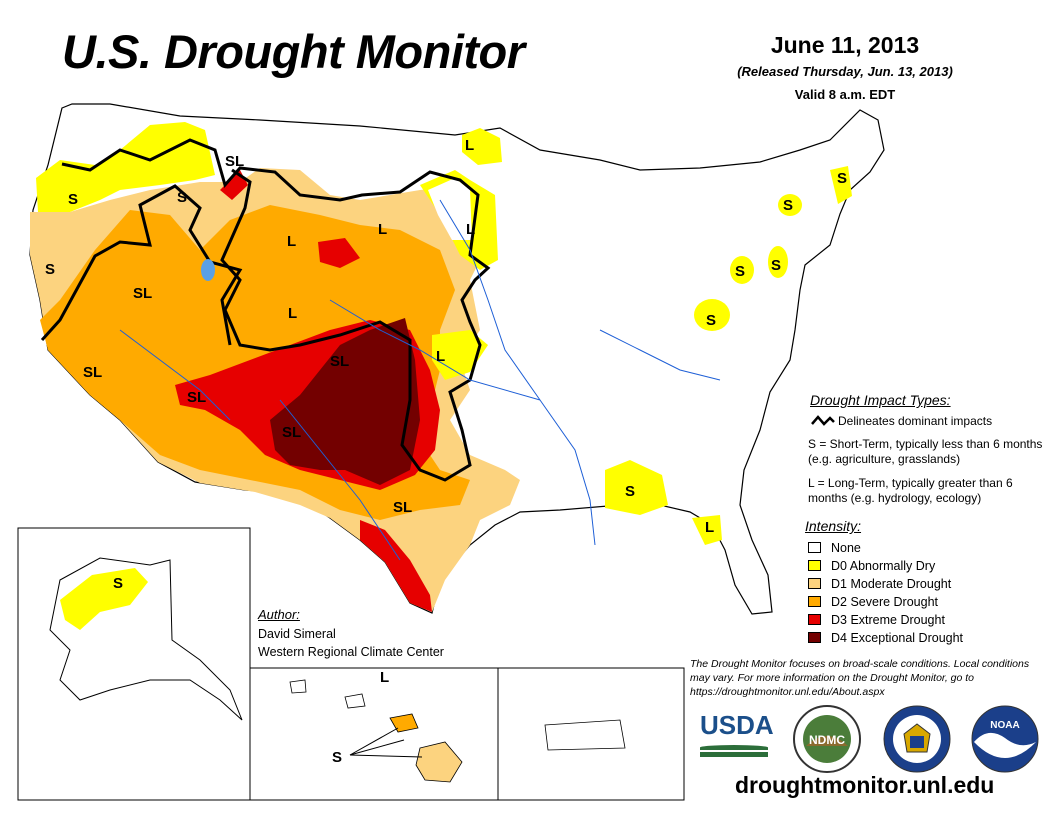 This screenshot has height=816, width=1056. What do you see at coordinates (460, 355) in the screenshot?
I see `d0-iowa` at bounding box center [460, 355].